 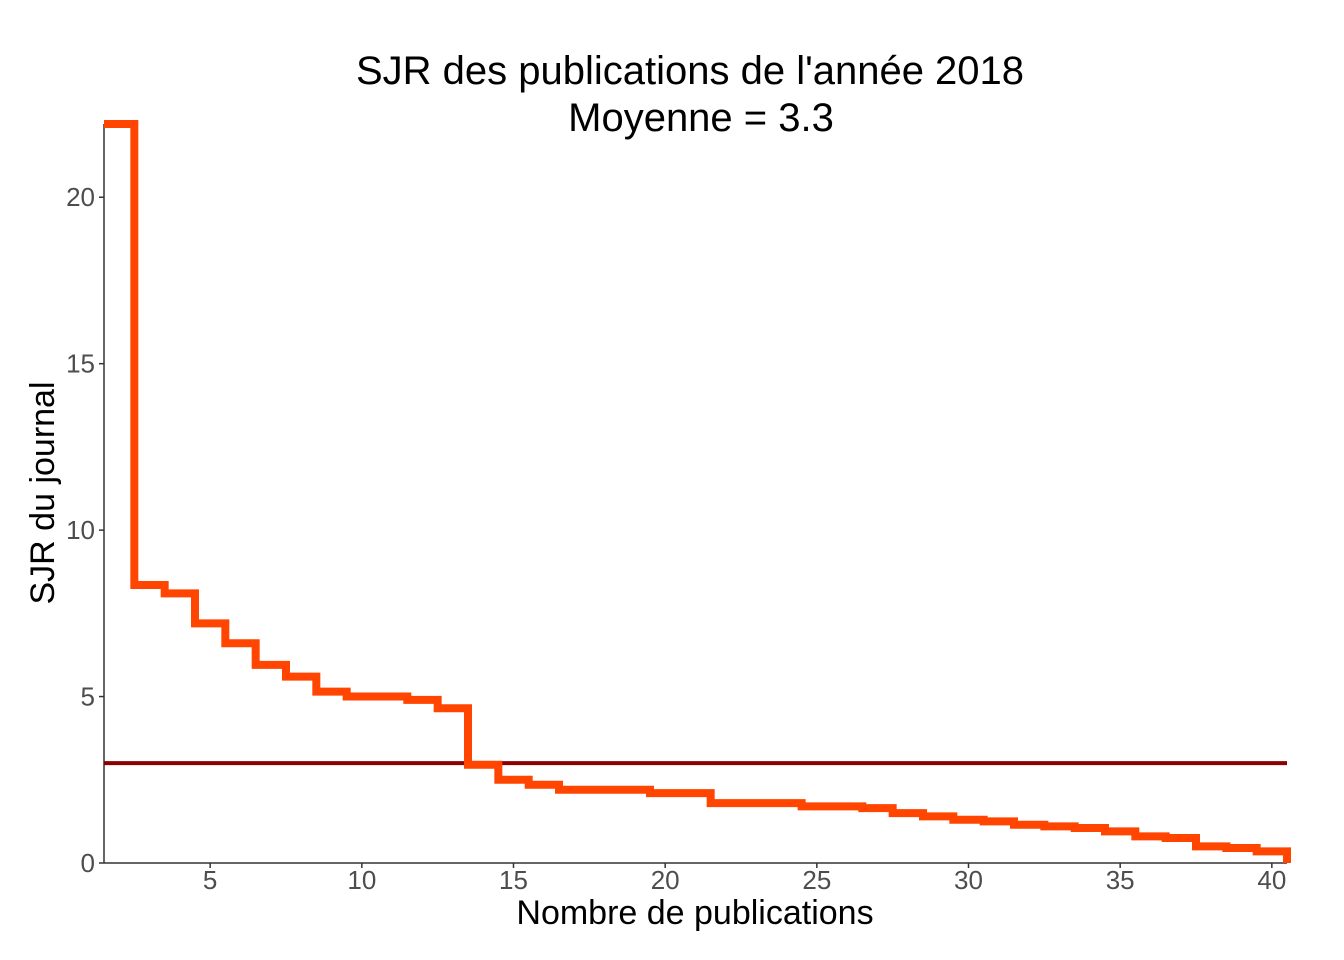 I want to click on y-axis-ticks: 0 5 10 15 20, so click(x=85, y=530).